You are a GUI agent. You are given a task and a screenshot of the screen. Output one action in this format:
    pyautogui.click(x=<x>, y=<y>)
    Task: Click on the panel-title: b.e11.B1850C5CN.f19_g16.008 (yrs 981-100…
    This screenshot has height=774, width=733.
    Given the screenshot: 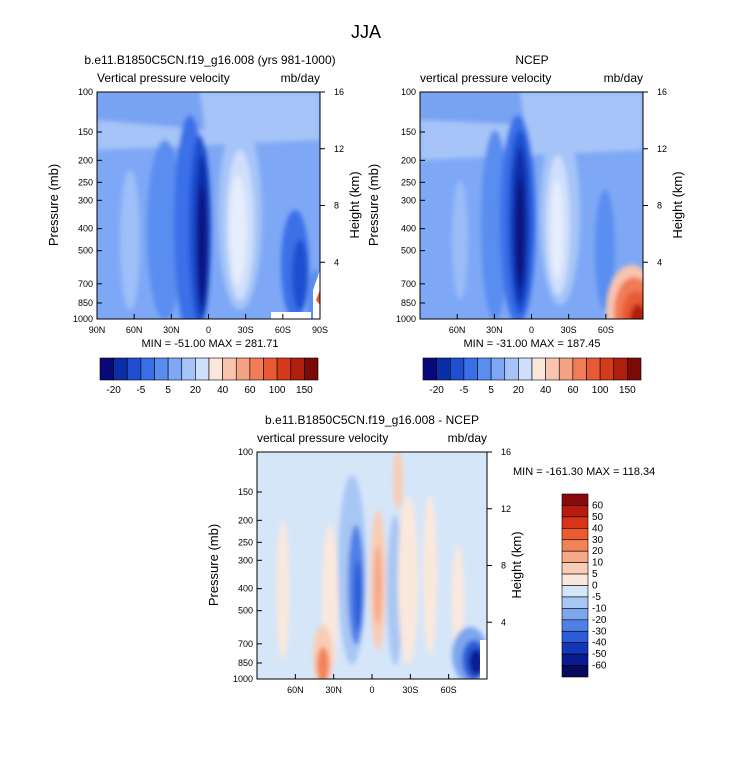 What is the action you would take?
    pyautogui.click(x=209, y=60)
    